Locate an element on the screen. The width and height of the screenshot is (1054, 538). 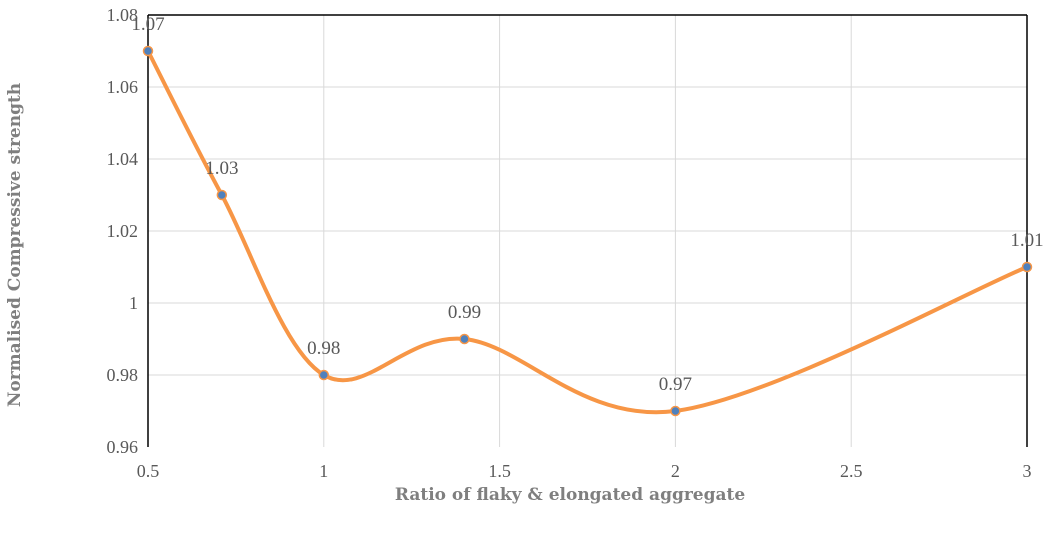
x-tick-label: 0.5 is located at coordinates (148, 471).